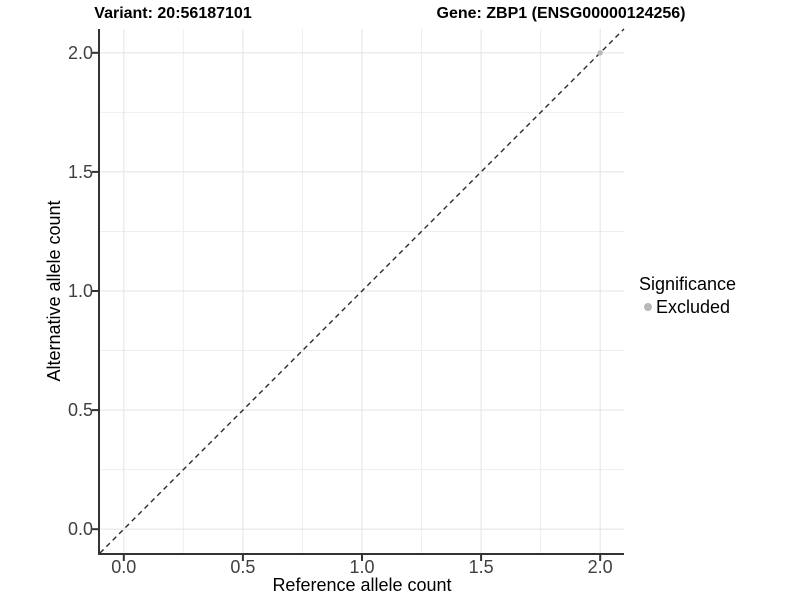 The width and height of the screenshot is (800, 600). I want to click on x-tick-label: 0.5, so click(243, 567).